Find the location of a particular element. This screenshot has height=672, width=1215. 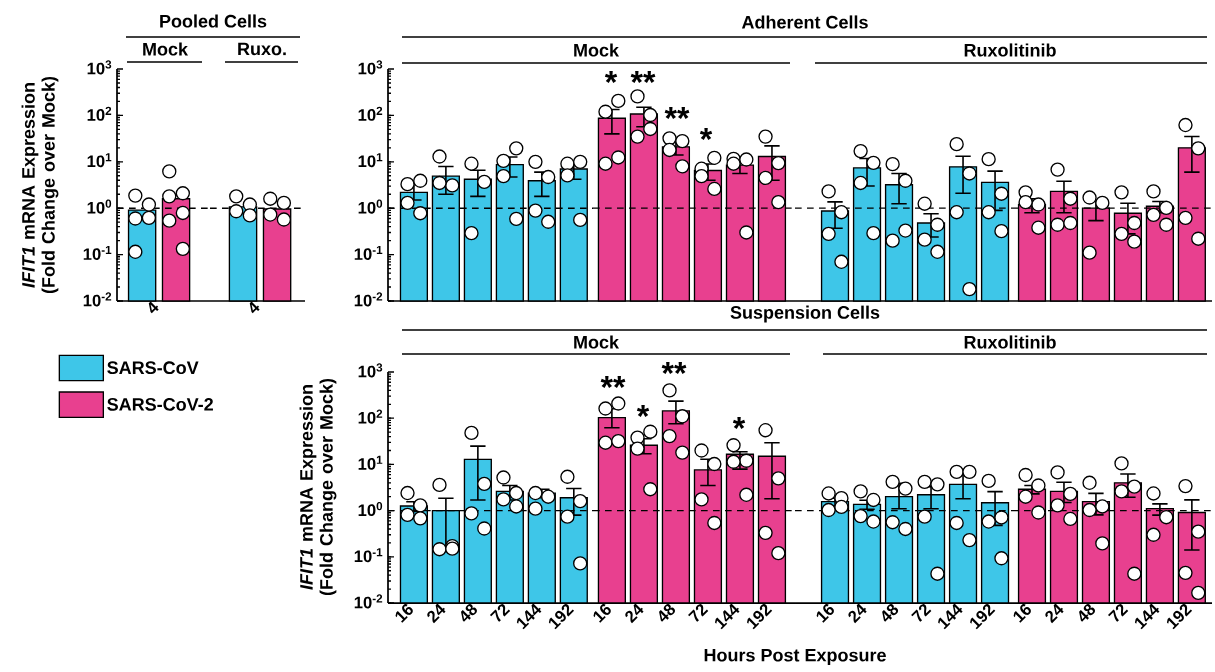

chart-title: Ruxo. is located at coordinates (262, 49).